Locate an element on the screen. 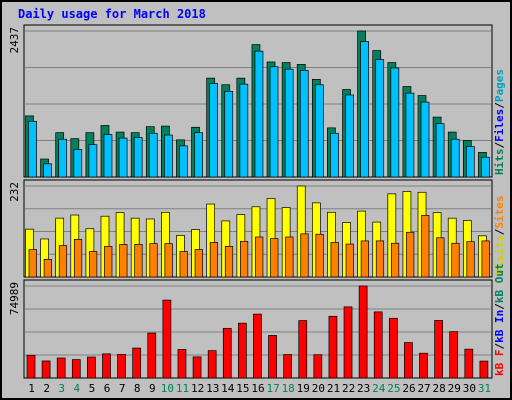  hits-files-legend-item-3: / is located at coordinates (499, 105).